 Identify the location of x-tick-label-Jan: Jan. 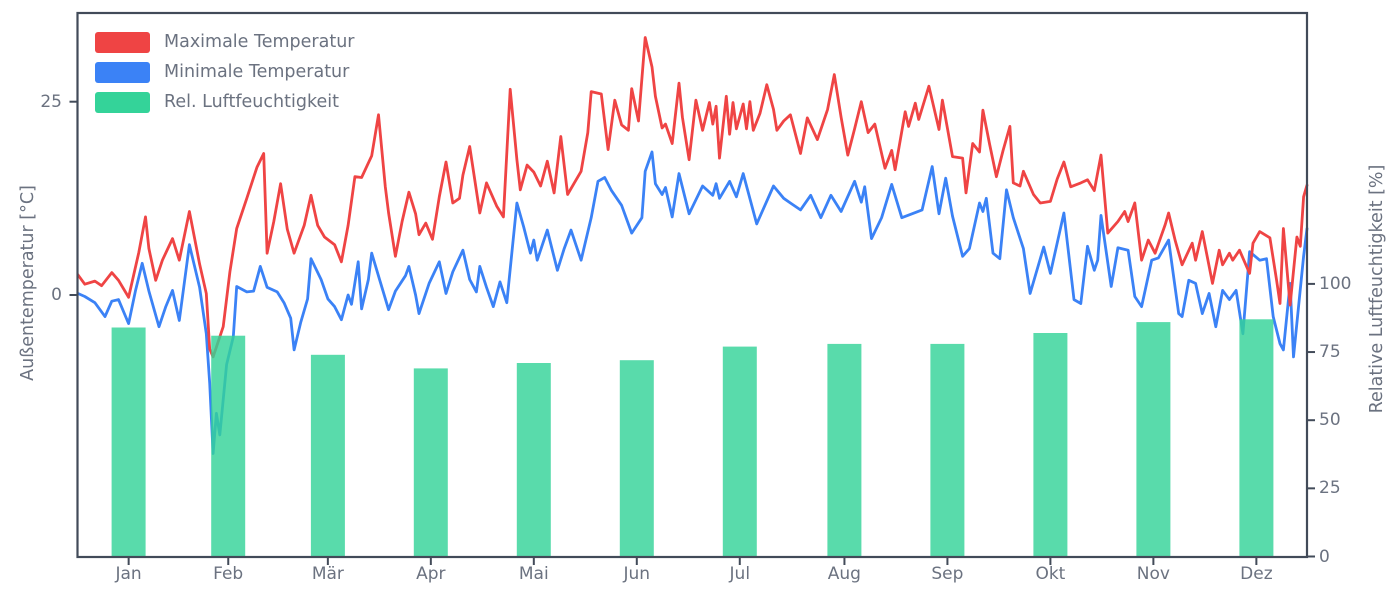
(128, 574).